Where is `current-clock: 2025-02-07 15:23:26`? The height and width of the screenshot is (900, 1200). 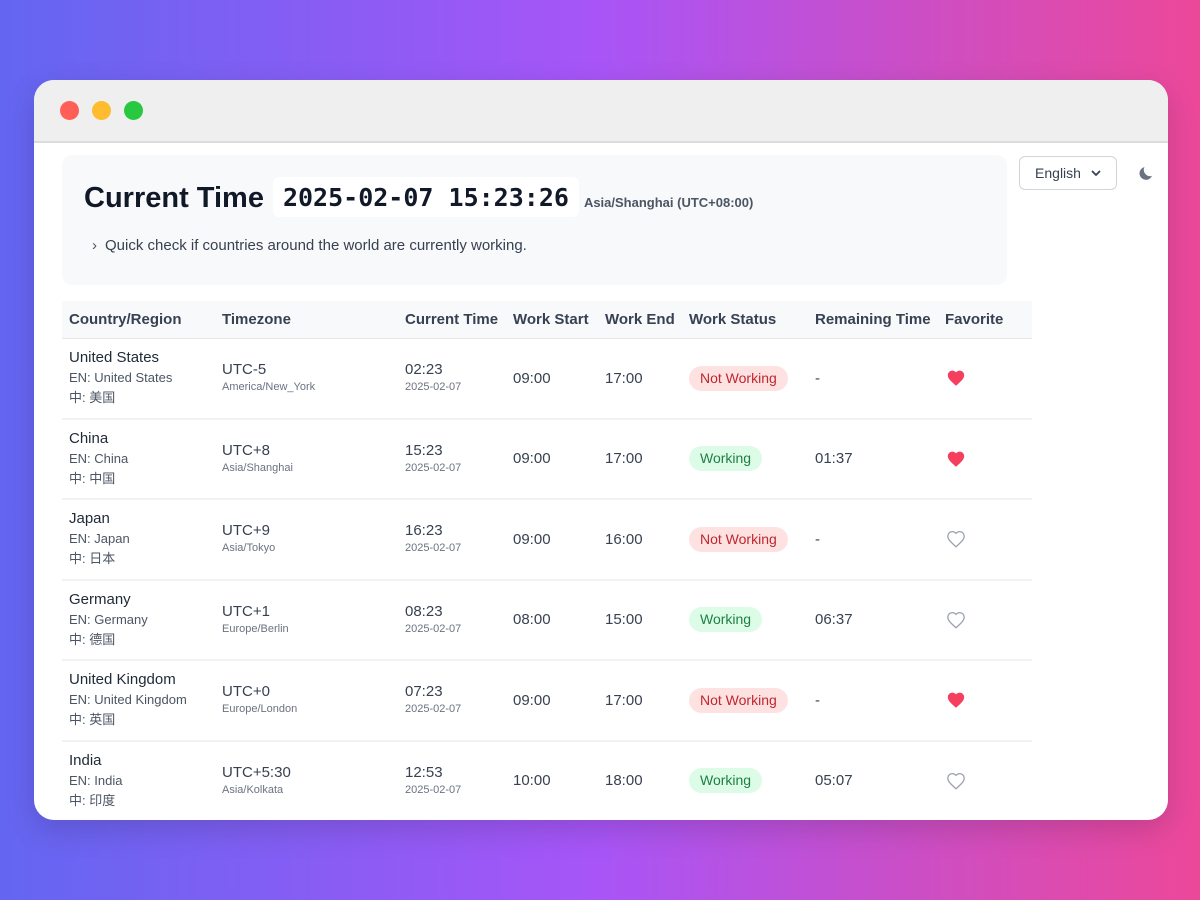 current-clock: 2025-02-07 15:23:26 is located at coordinates (425, 197).